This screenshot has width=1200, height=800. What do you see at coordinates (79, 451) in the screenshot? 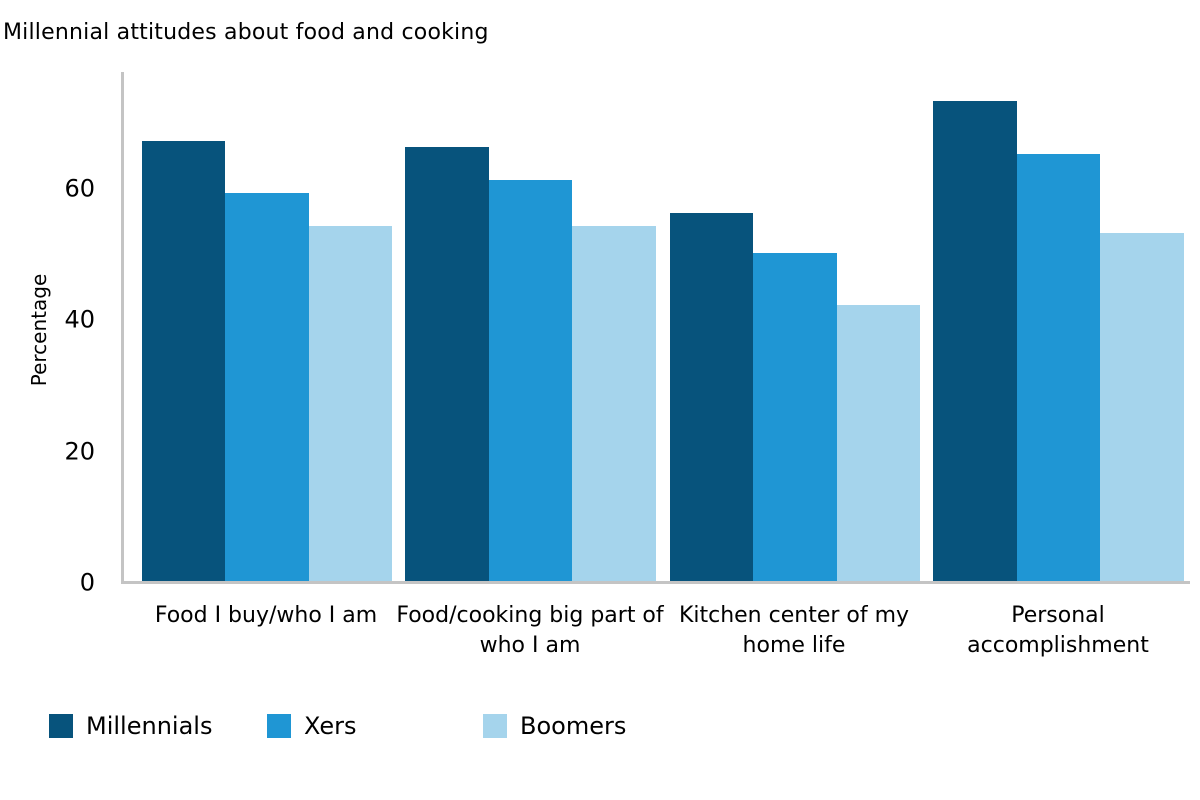
I see `y-tick-label-20: 20` at bounding box center [79, 451].